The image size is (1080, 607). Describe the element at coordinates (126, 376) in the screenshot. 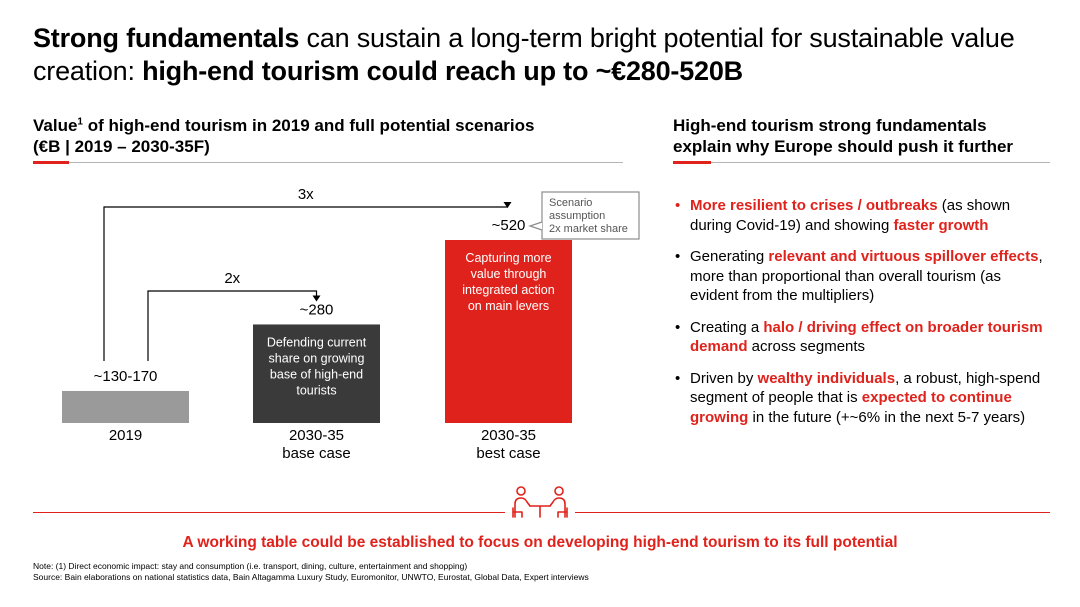

I see `value-label: ~130-170` at that location.